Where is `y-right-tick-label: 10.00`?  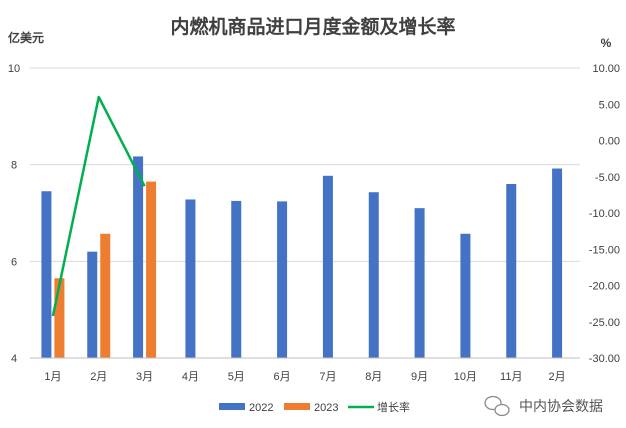
y-right-tick-label: 10.00 is located at coordinates (606, 69).